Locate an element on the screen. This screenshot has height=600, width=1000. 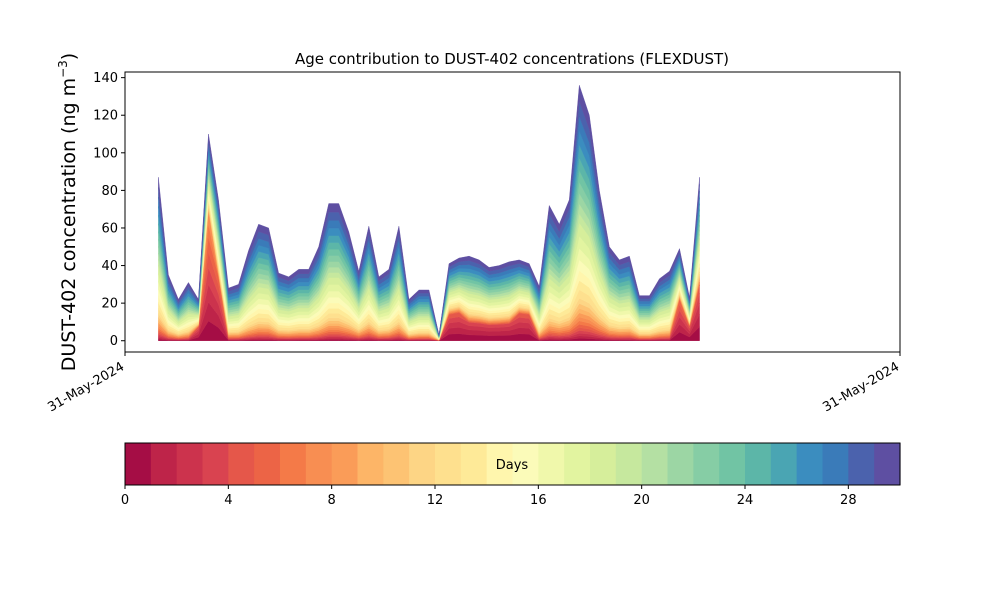
colorbar-tick-label: 20 is located at coordinates (641, 500).